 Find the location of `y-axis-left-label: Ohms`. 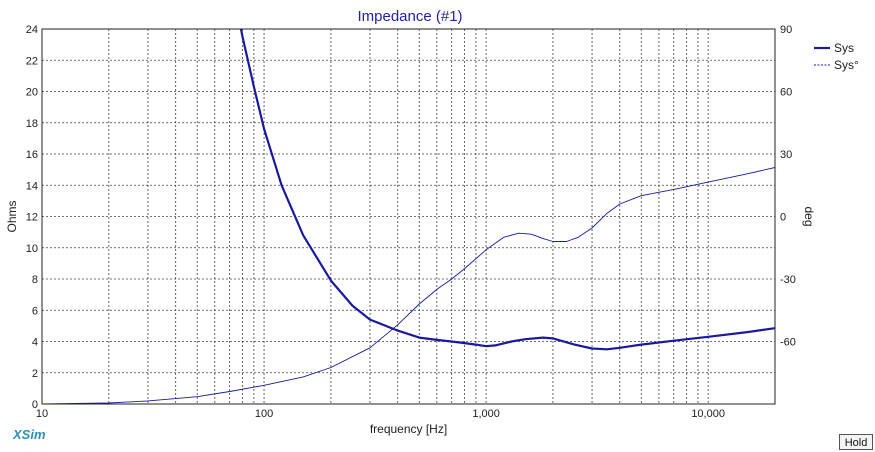

y-axis-left-label: Ohms is located at coordinates (12, 216).